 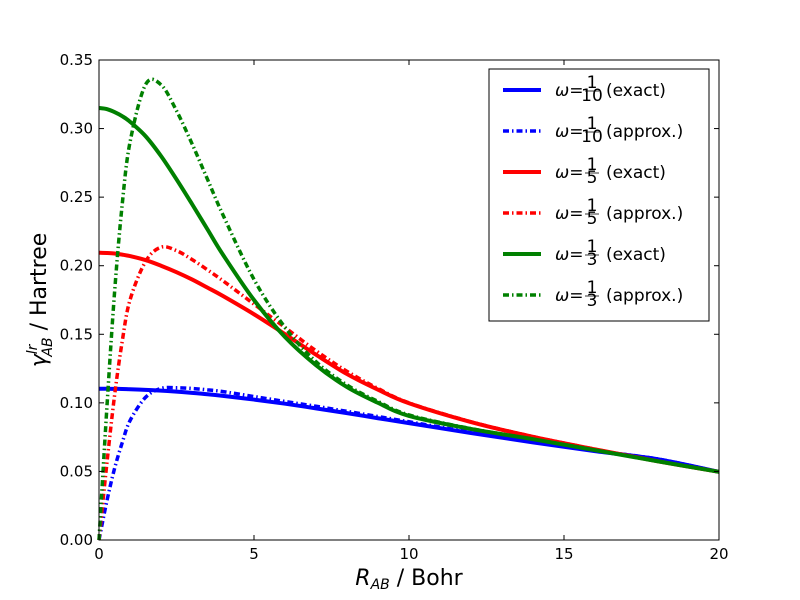 I want to click on y-axis-label-subscript: AB, so click(x=48, y=347).